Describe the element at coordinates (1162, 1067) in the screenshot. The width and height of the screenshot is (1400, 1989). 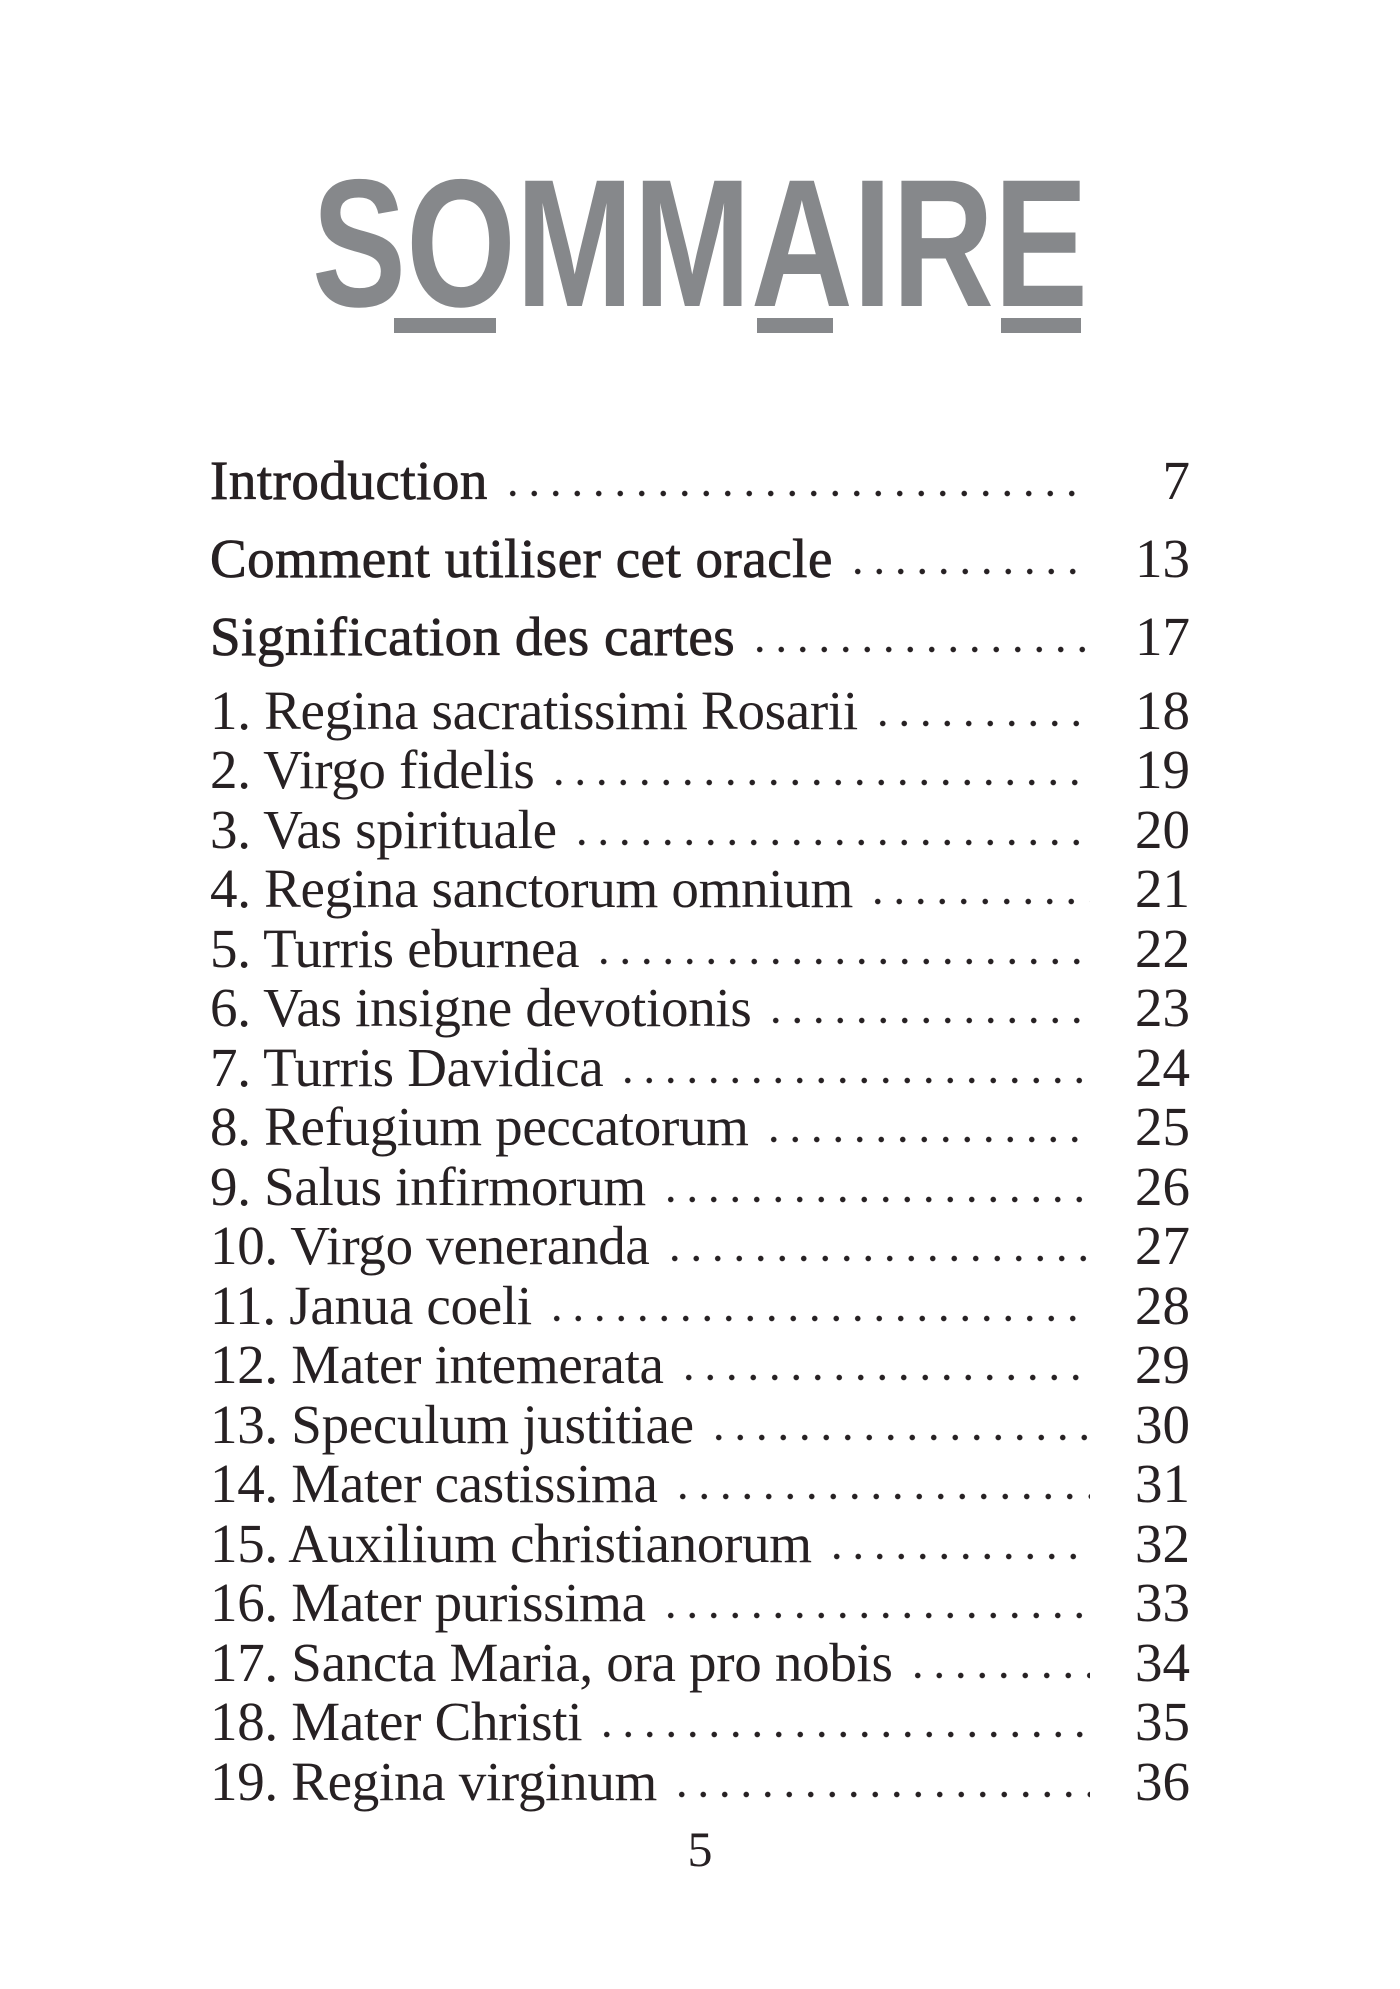
I see `toc-entry-page-number: 24` at that location.